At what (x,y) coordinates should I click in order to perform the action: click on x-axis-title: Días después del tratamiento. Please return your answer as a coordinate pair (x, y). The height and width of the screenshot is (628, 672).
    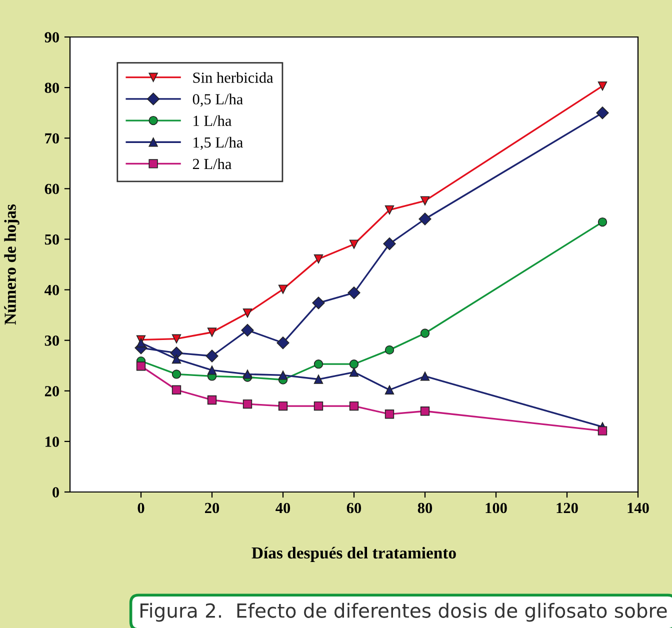
    Looking at the image, I should click on (354, 554).